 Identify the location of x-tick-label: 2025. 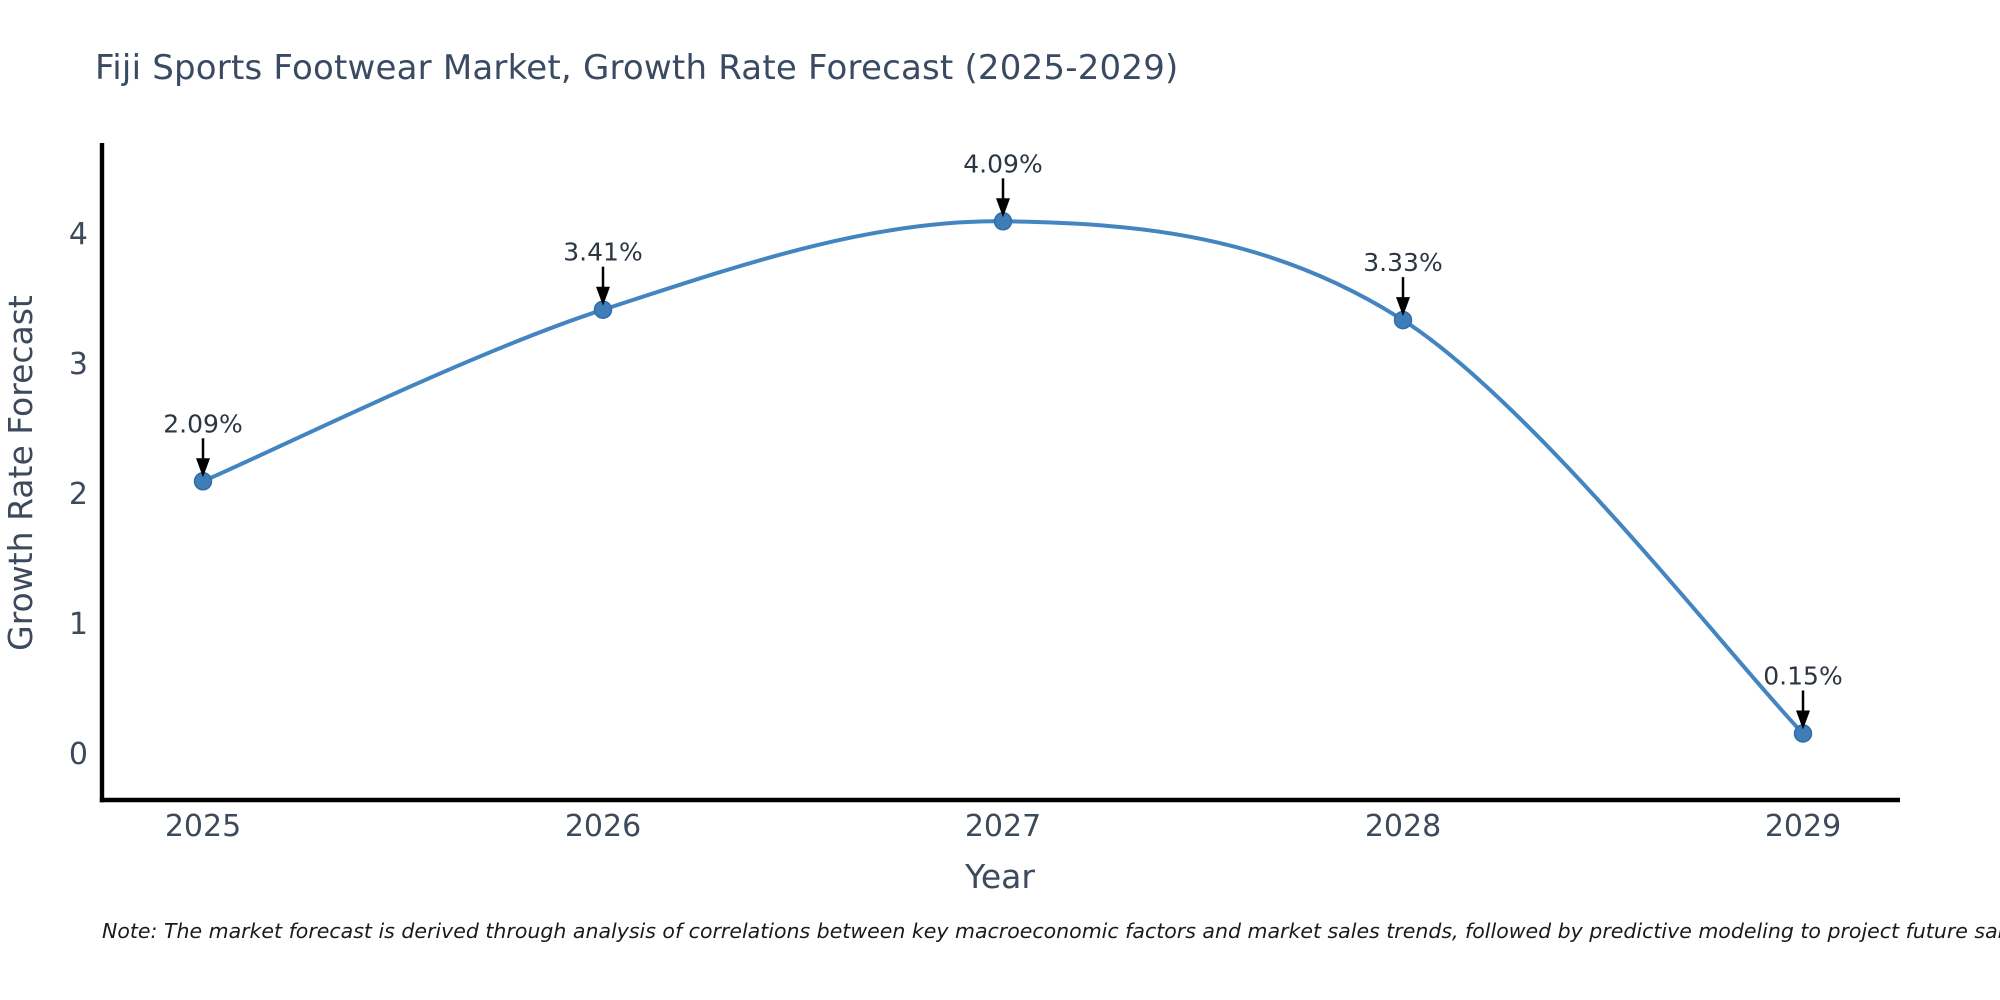
(203, 826).